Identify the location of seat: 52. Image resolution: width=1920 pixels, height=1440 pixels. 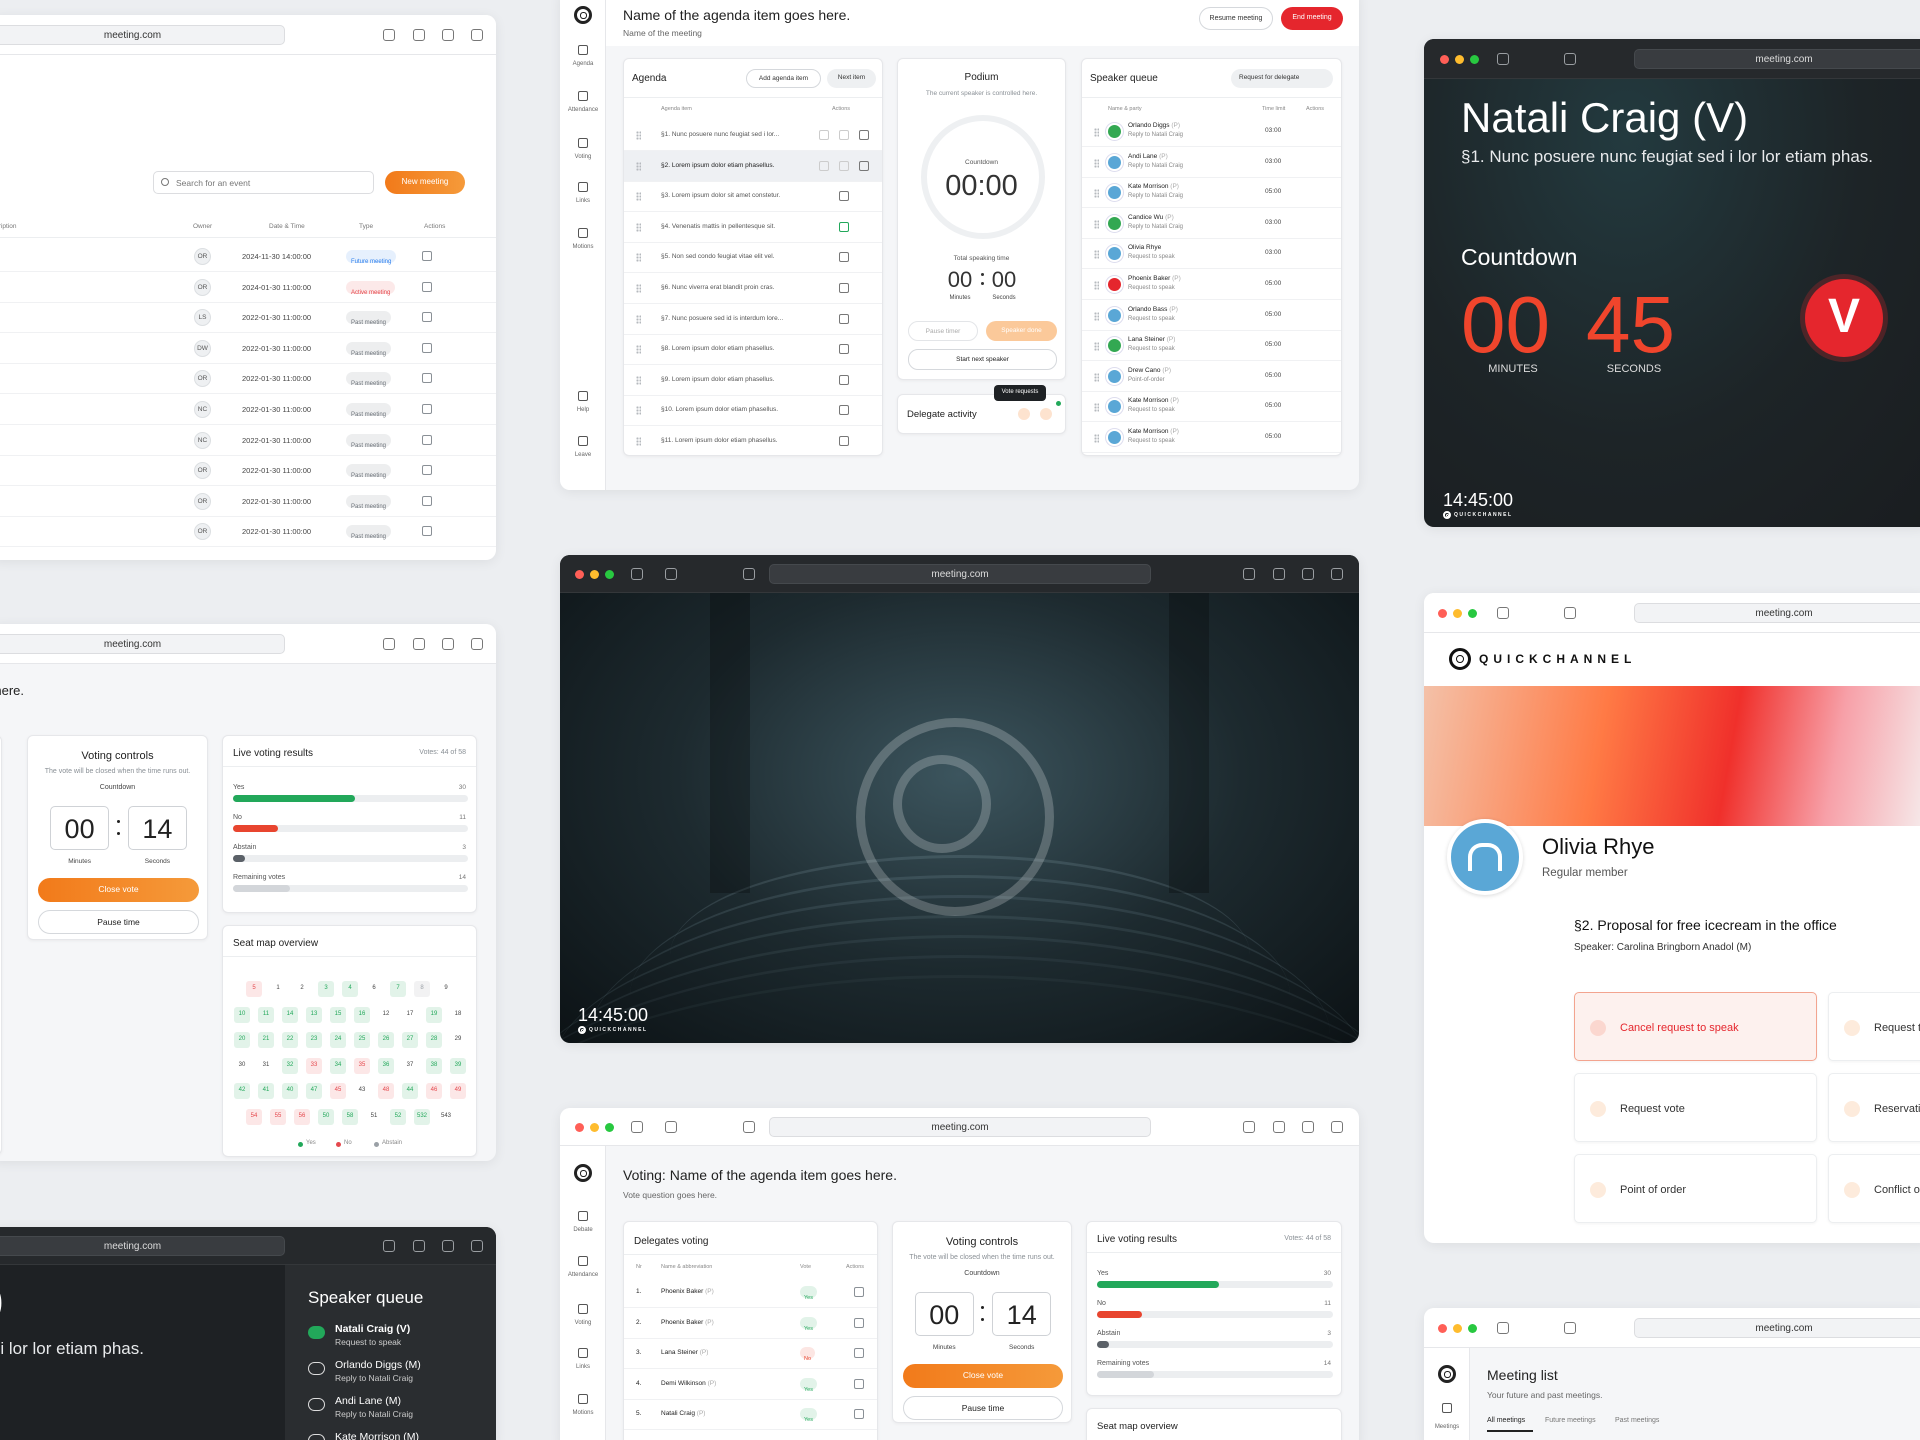
(398, 1117).